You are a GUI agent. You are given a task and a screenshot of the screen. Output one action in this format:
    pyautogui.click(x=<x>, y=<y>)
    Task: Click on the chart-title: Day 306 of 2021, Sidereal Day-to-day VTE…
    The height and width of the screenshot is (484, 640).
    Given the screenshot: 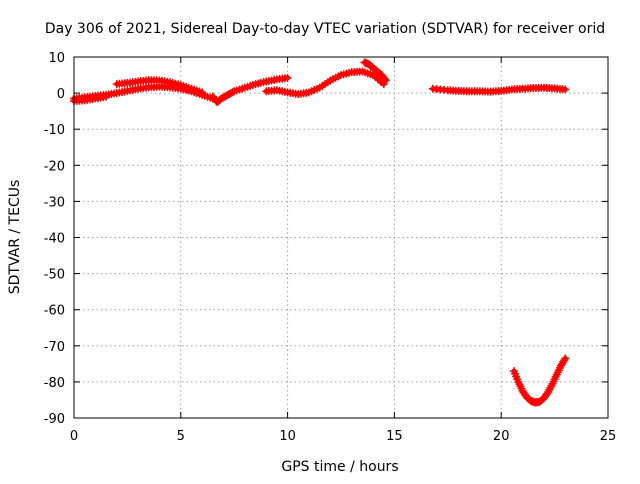 What is the action you would take?
    pyautogui.click(x=325, y=29)
    